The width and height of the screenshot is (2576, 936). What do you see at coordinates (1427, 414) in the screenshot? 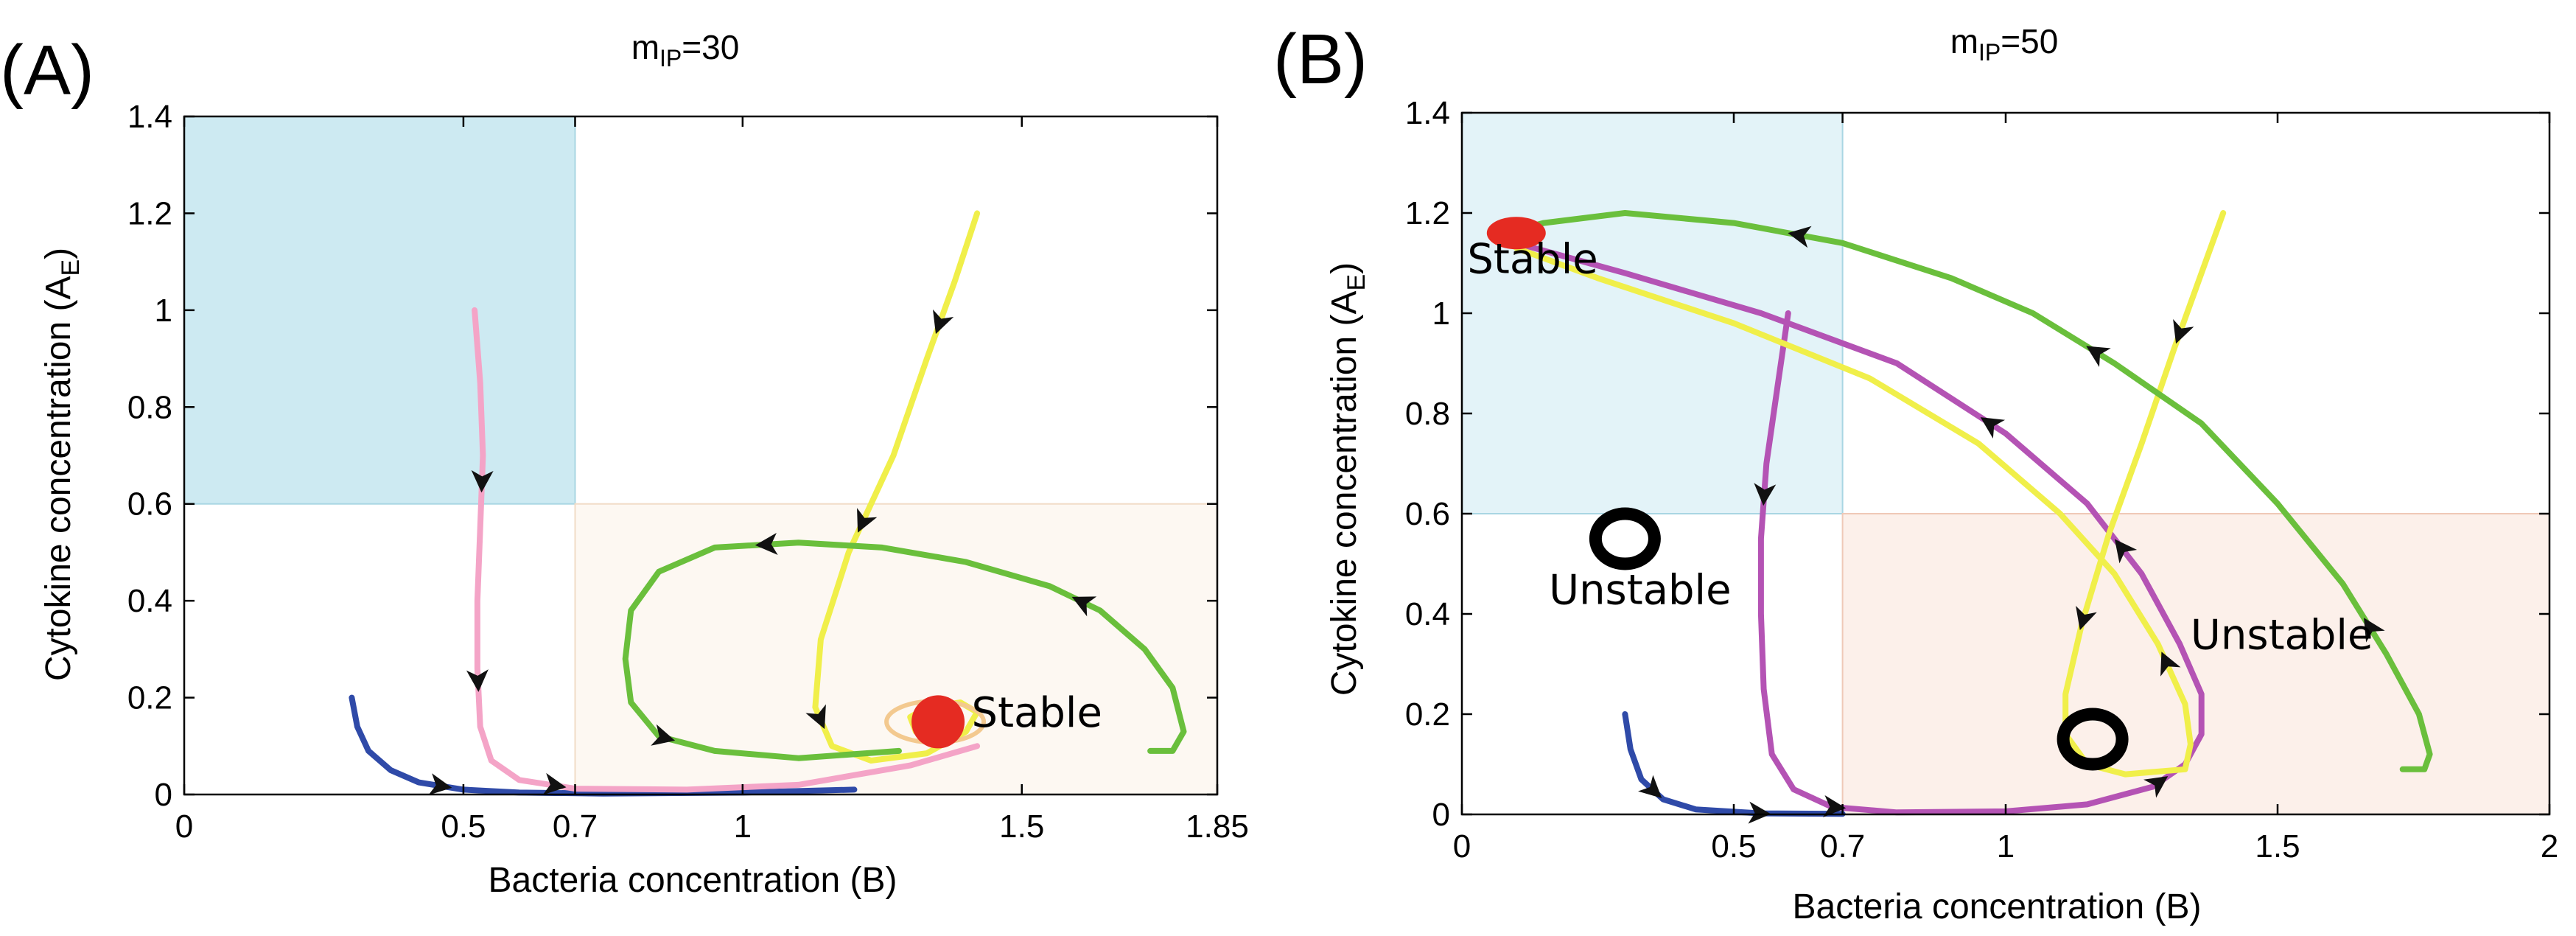
I see `panel-b-y-tick-label-4: 0.8` at bounding box center [1427, 414].